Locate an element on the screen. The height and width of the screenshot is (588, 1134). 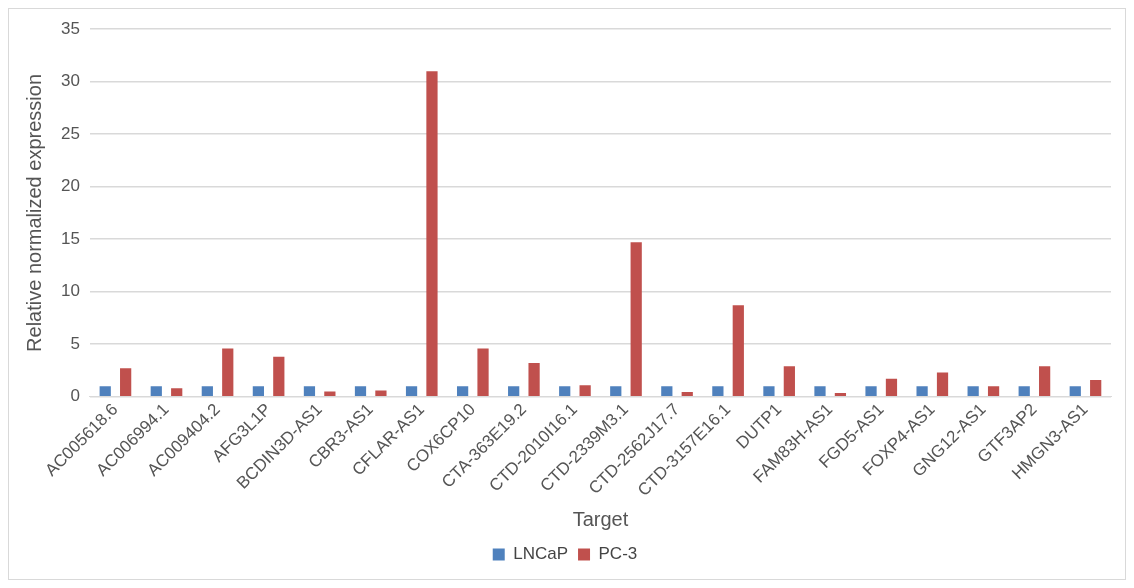
y-tick-label: 0 is located at coordinates (75, 396).